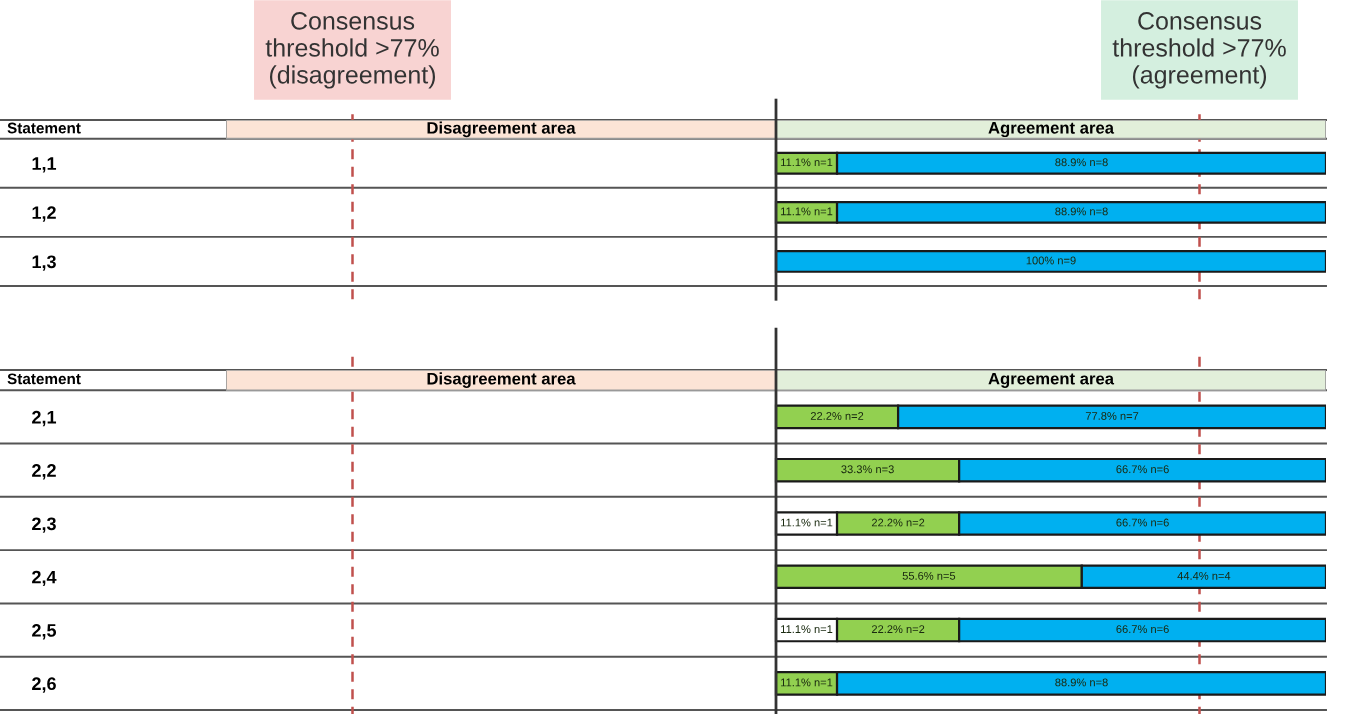 The height and width of the screenshot is (714, 1354). Describe the element at coordinates (44, 525) in the screenshot. I see `y-tick-label: 2,3` at that location.